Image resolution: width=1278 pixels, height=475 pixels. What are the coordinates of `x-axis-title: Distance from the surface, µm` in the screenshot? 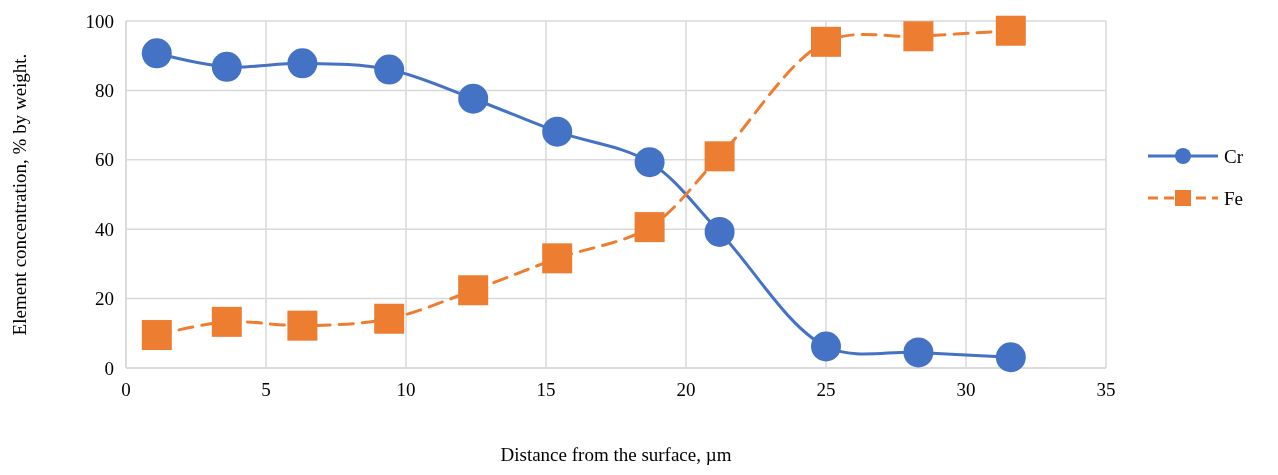 It's located at (616, 454).